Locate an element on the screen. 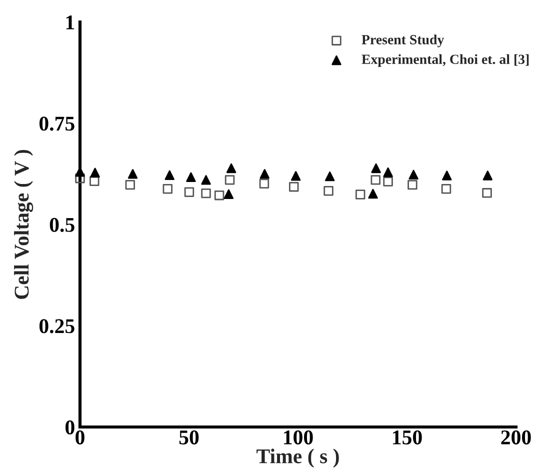 This screenshot has height=475, width=551. y-axis-title: Cell Voltage ( V ) is located at coordinates (24, 224).